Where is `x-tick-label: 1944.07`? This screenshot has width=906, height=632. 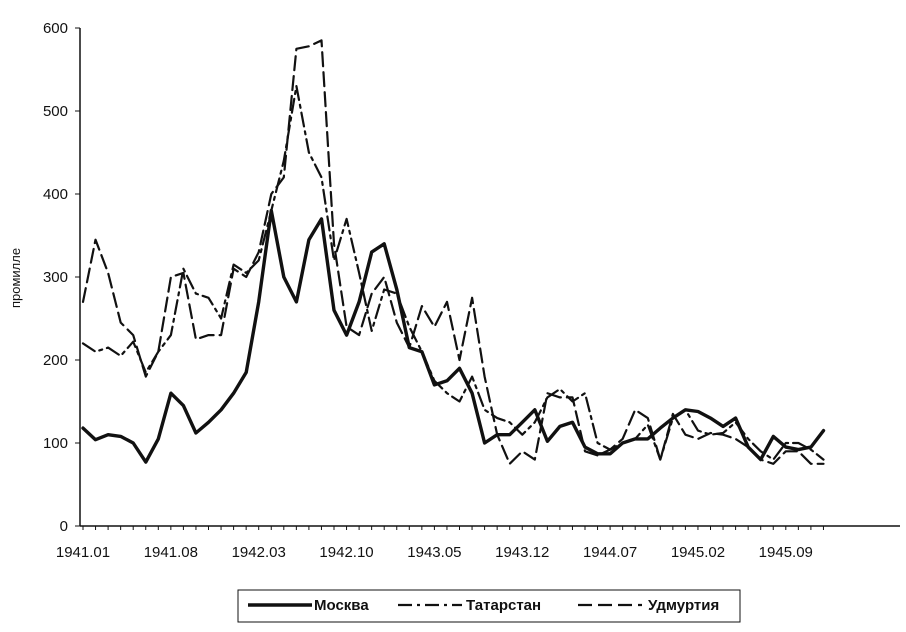 x-tick-label: 1944.07 is located at coordinates (610, 552).